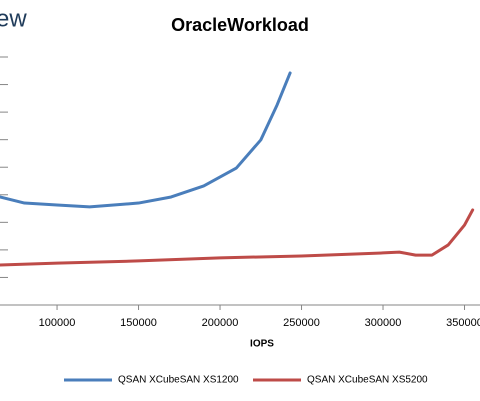  Describe the element at coordinates (13, 18) in the screenshot. I see `logo-text: ew` at that location.